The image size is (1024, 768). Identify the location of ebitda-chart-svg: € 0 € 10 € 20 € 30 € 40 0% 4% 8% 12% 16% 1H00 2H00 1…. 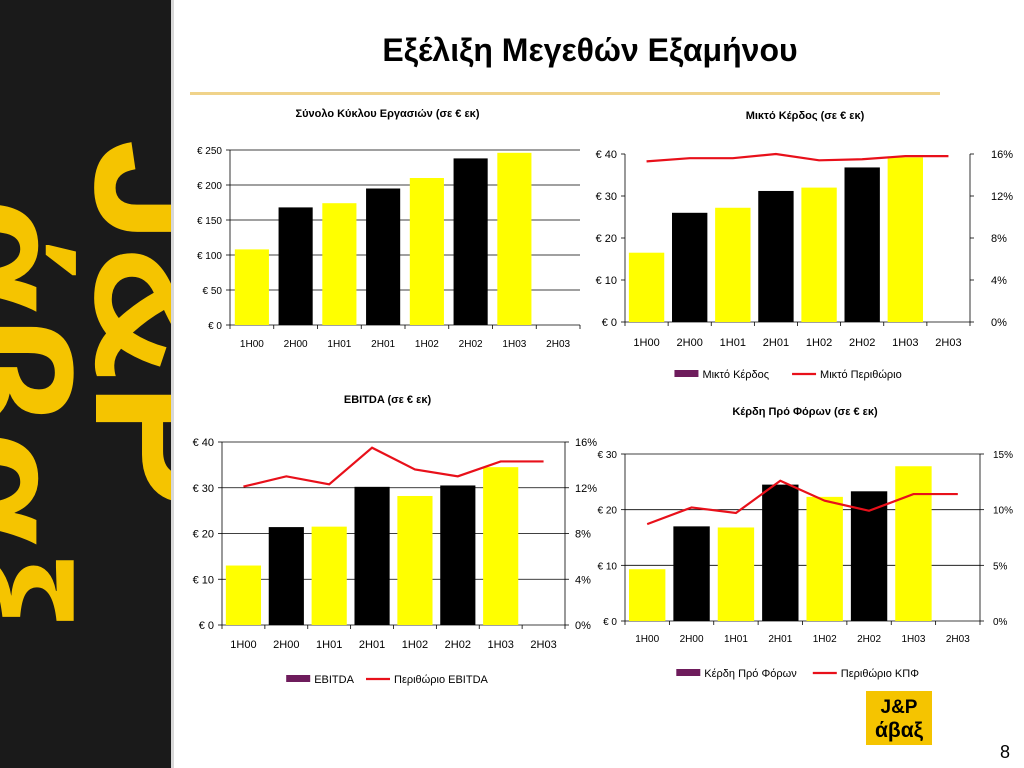
(395, 561).